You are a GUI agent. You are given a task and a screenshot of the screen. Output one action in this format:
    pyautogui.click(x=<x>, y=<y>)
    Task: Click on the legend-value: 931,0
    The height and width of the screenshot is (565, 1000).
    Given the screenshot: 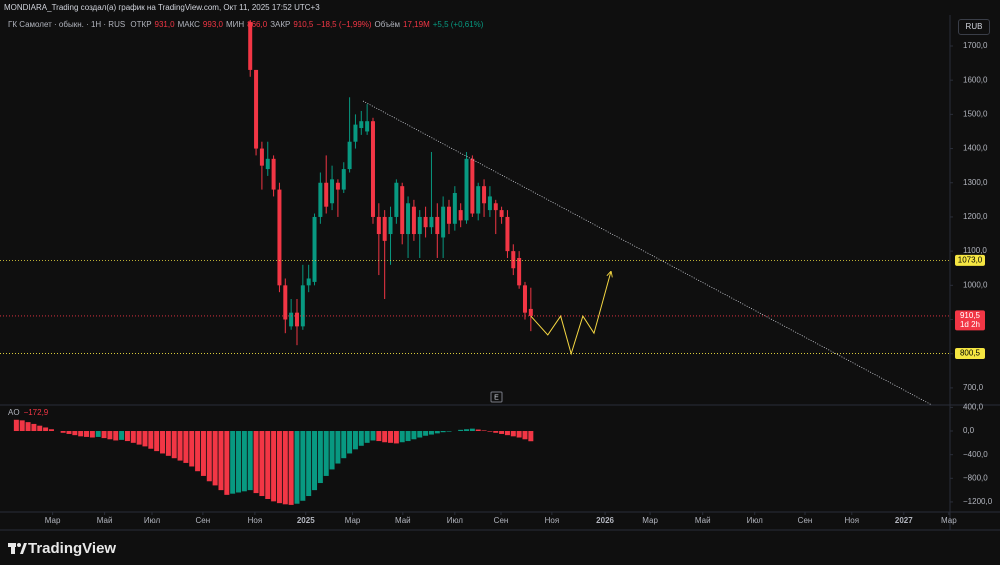 What is the action you would take?
    pyautogui.click(x=164, y=24)
    